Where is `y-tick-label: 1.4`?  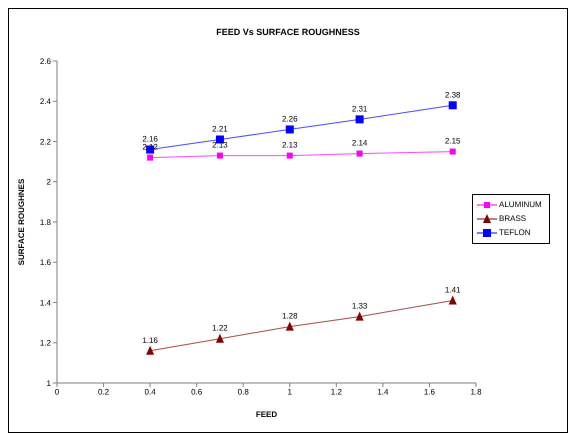
y-tick-label: 1.4 is located at coordinates (46, 303).